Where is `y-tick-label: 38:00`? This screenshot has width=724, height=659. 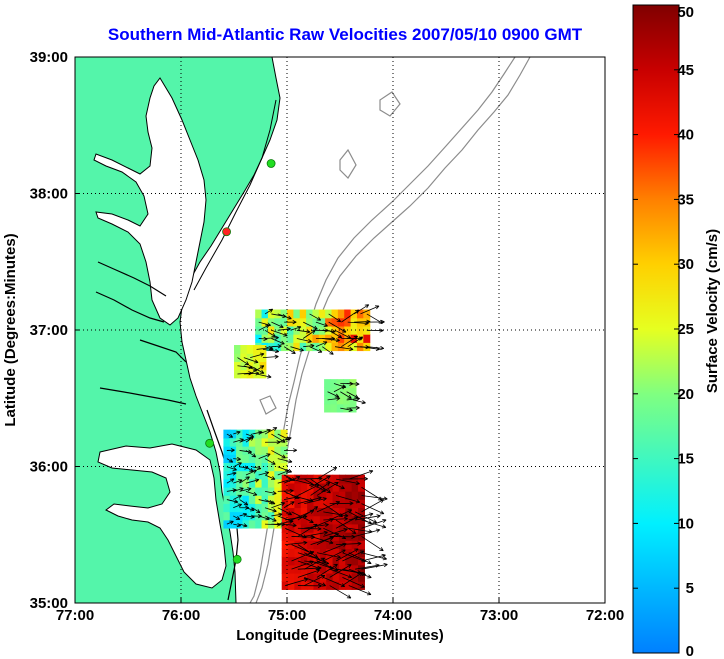 y-tick-label: 38:00 is located at coordinates (49, 194).